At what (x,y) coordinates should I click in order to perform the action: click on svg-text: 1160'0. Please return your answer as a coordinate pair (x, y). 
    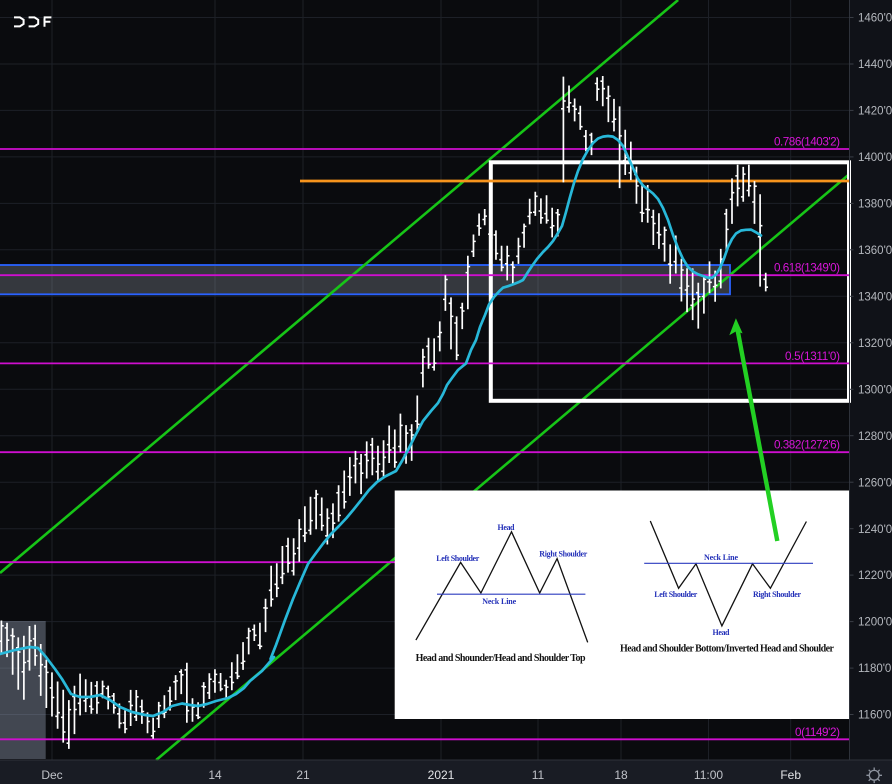
    Looking at the image, I should click on (874, 716).